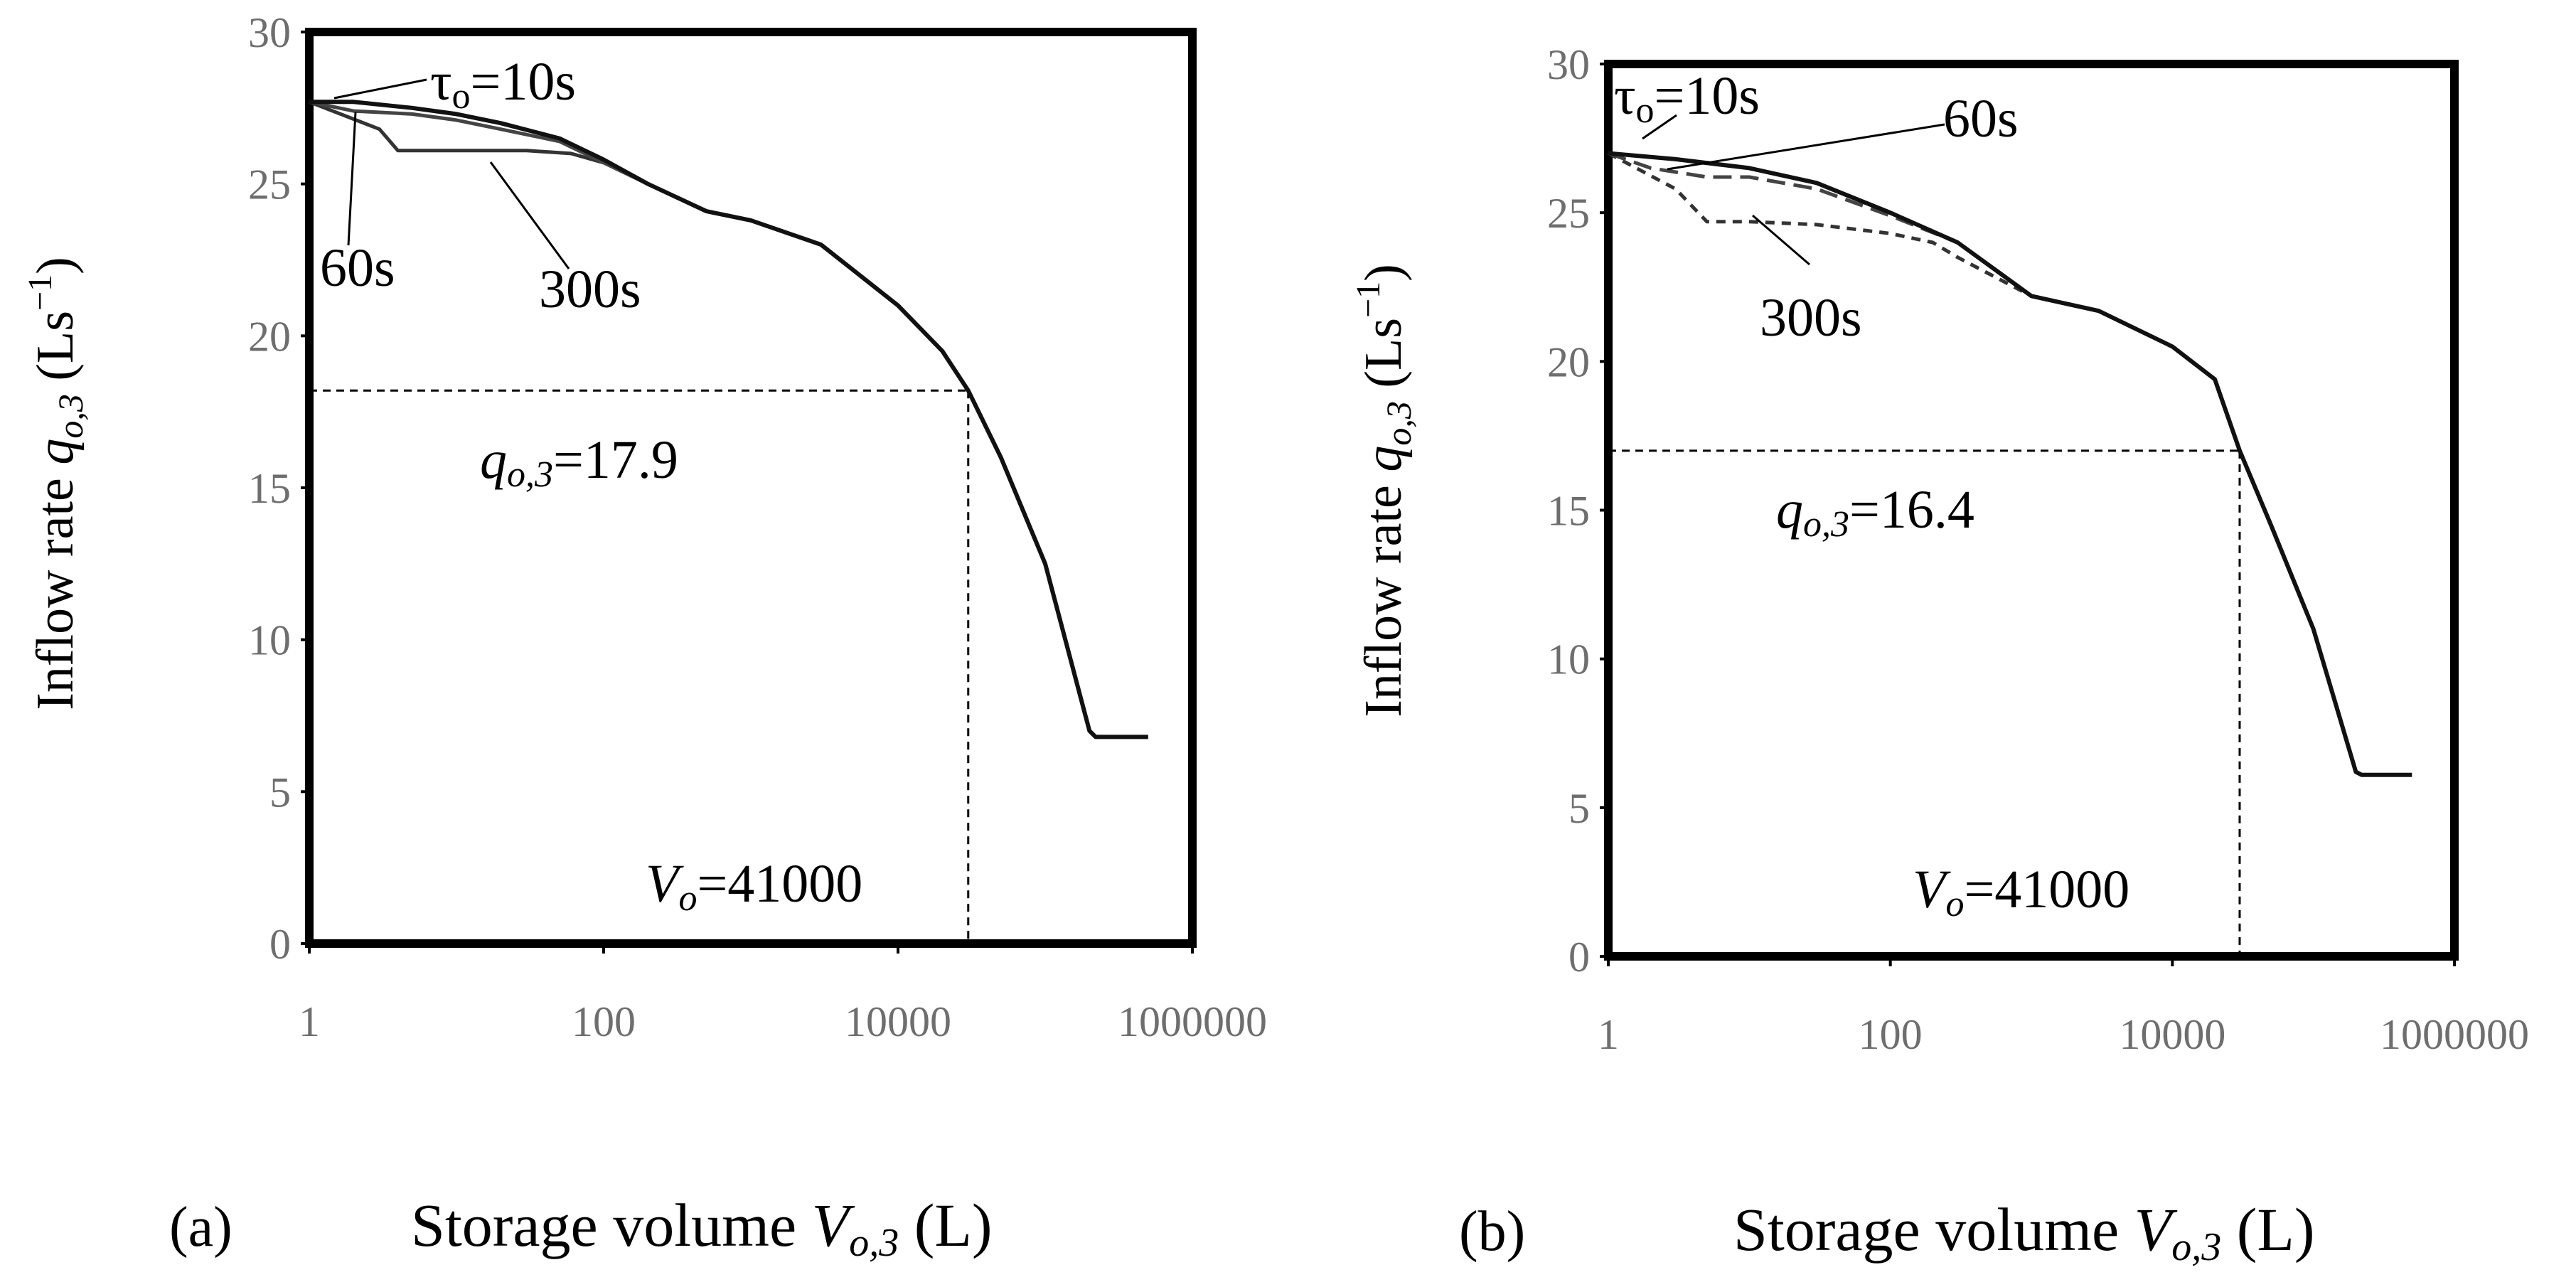  Describe the element at coordinates (1492, 1231) in the screenshot. I see `panel-label-b: (b)` at that location.